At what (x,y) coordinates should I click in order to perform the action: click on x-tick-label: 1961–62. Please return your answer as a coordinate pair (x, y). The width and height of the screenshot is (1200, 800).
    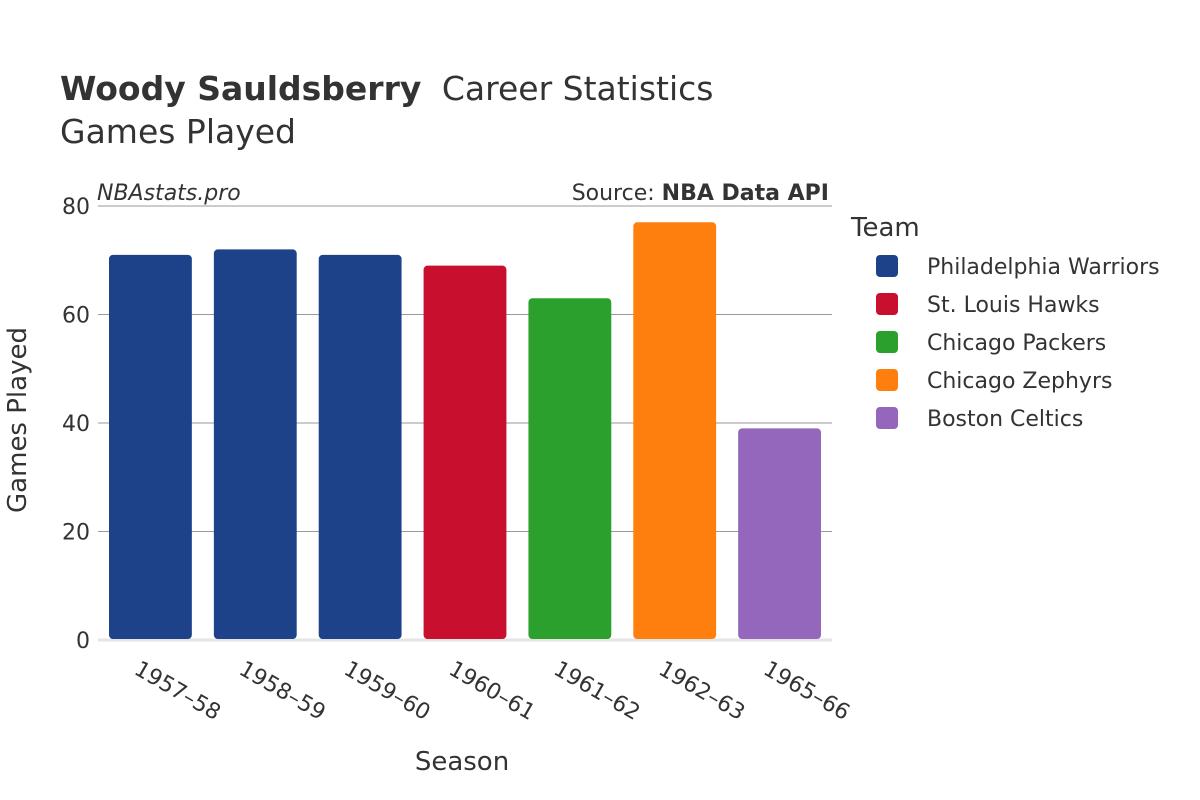
    Looking at the image, I should click on (596, 691).